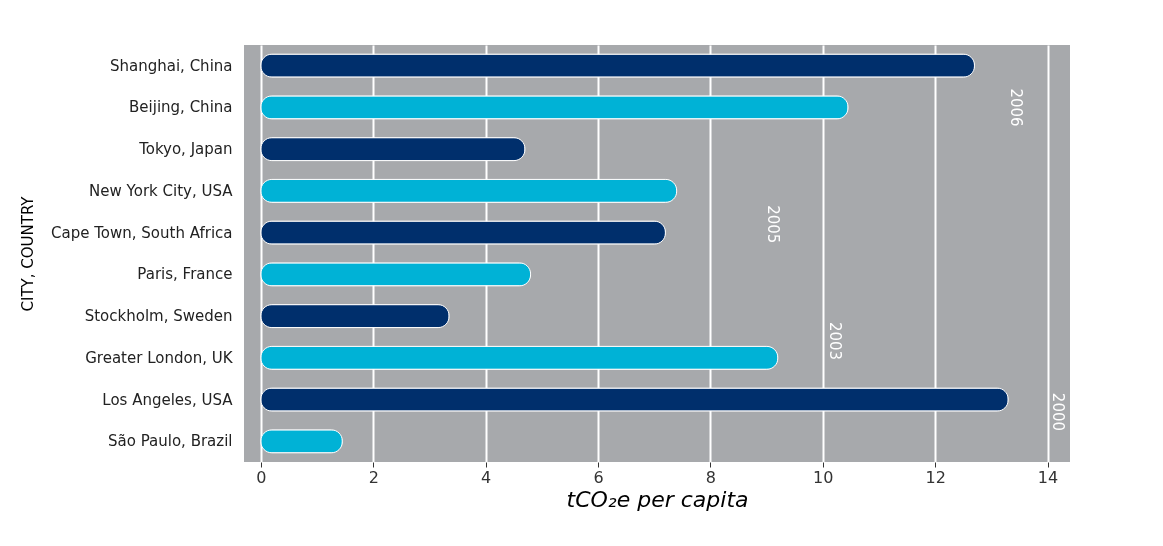 The width and height of the screenshot is (1163, 546). I want to click on x-tick-label: 4, so click(486, 477).